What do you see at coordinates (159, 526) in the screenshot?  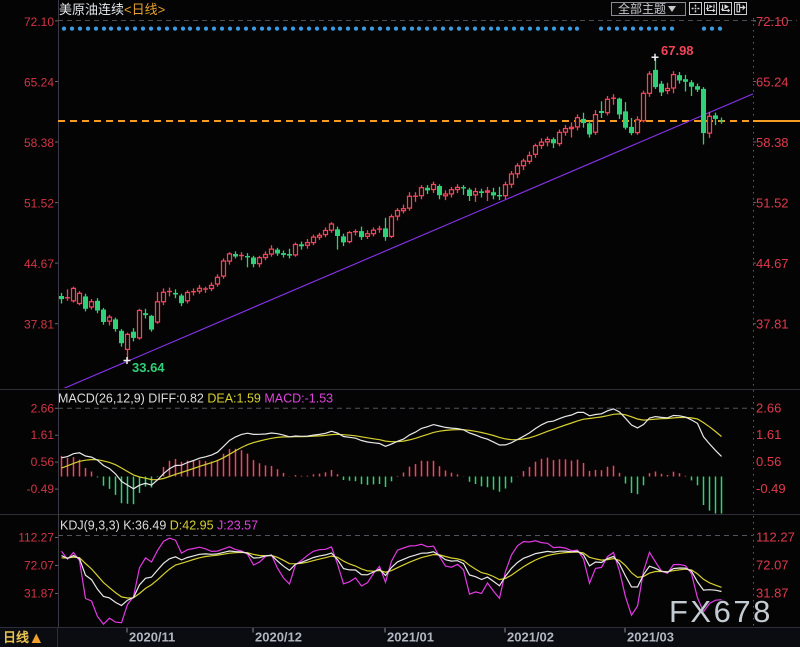 I see `svg-text:KDJ(9,3,3) K:36.49 D:42.95: KDJ(9,3,3) K:36.49 D:42.95 J:23.57` at bounding box center [159, 526].